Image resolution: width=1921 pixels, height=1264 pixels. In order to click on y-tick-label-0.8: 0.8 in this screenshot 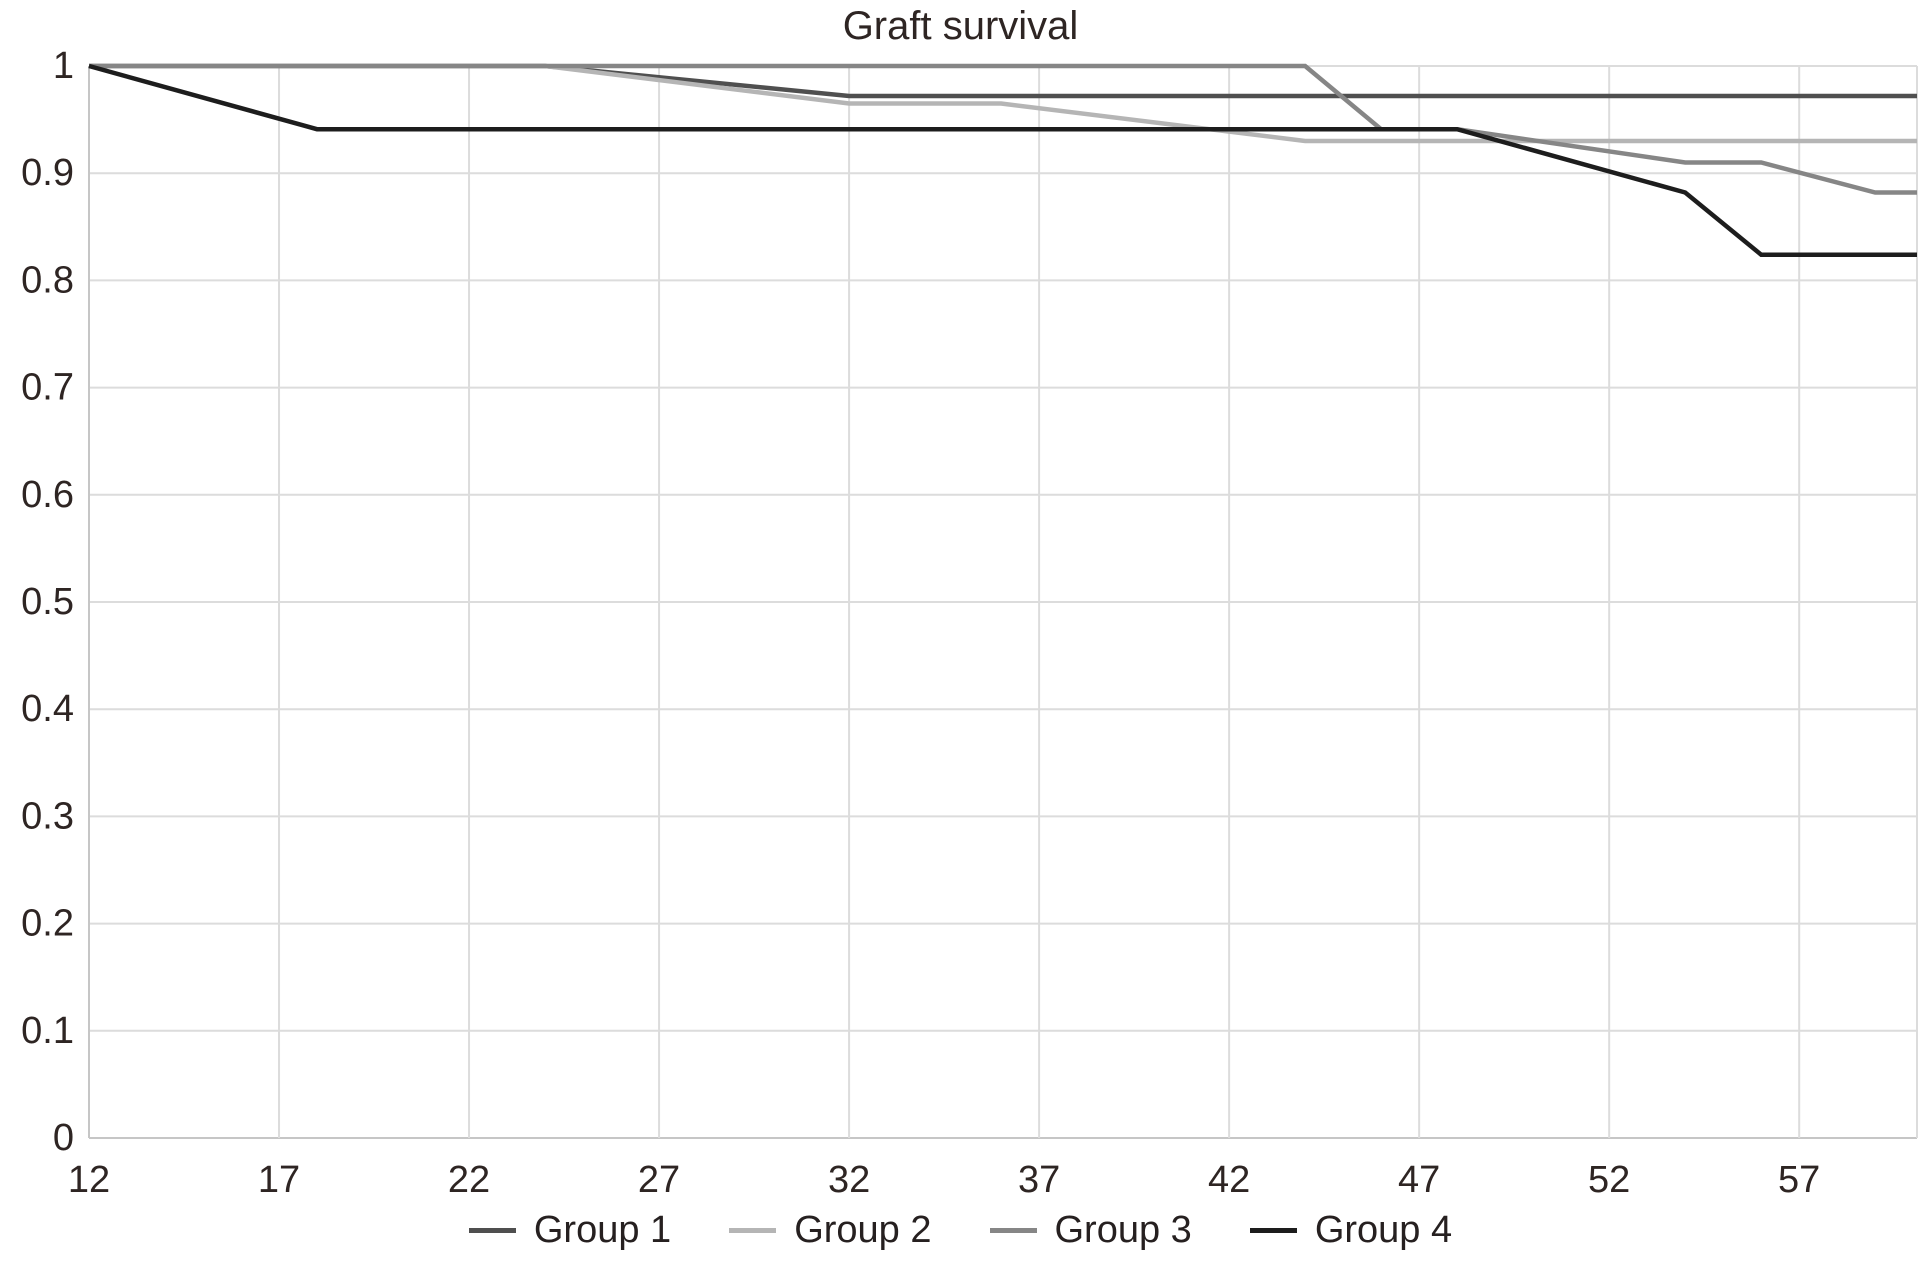, I will do `click(47, 280)`.